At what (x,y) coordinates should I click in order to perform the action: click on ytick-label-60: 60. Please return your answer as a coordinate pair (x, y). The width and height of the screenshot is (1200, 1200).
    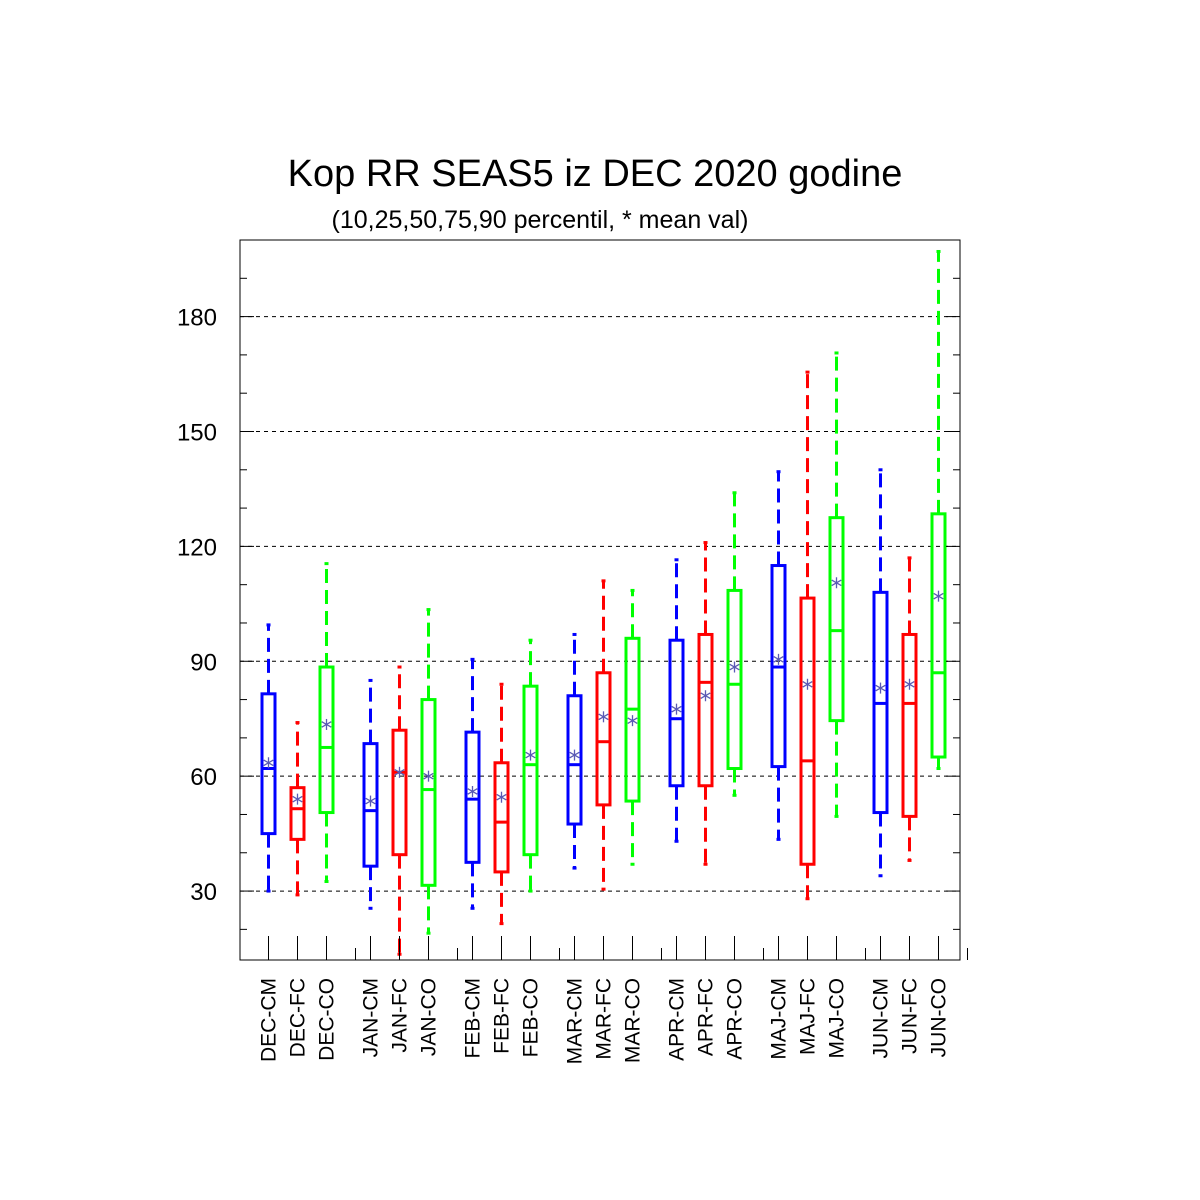
    Looking at the image, I should click on (203, 777).